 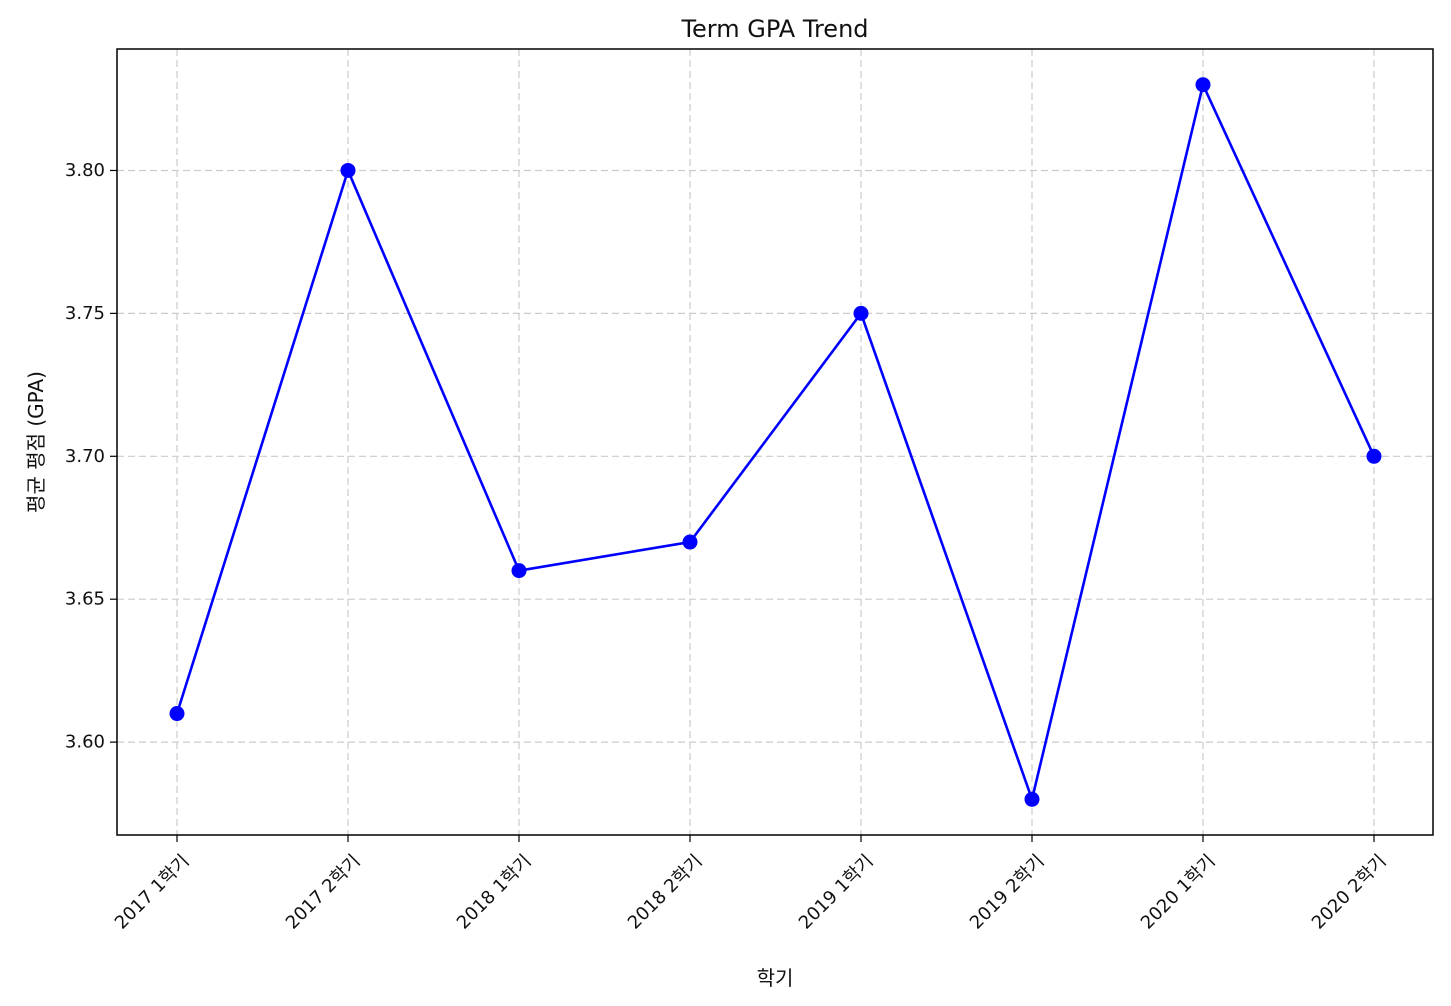 What do you see at coordinates (152, 892) in the screenshot?
I see `x-tick-label: 2017 1학기` at bounding box center [152, 892].